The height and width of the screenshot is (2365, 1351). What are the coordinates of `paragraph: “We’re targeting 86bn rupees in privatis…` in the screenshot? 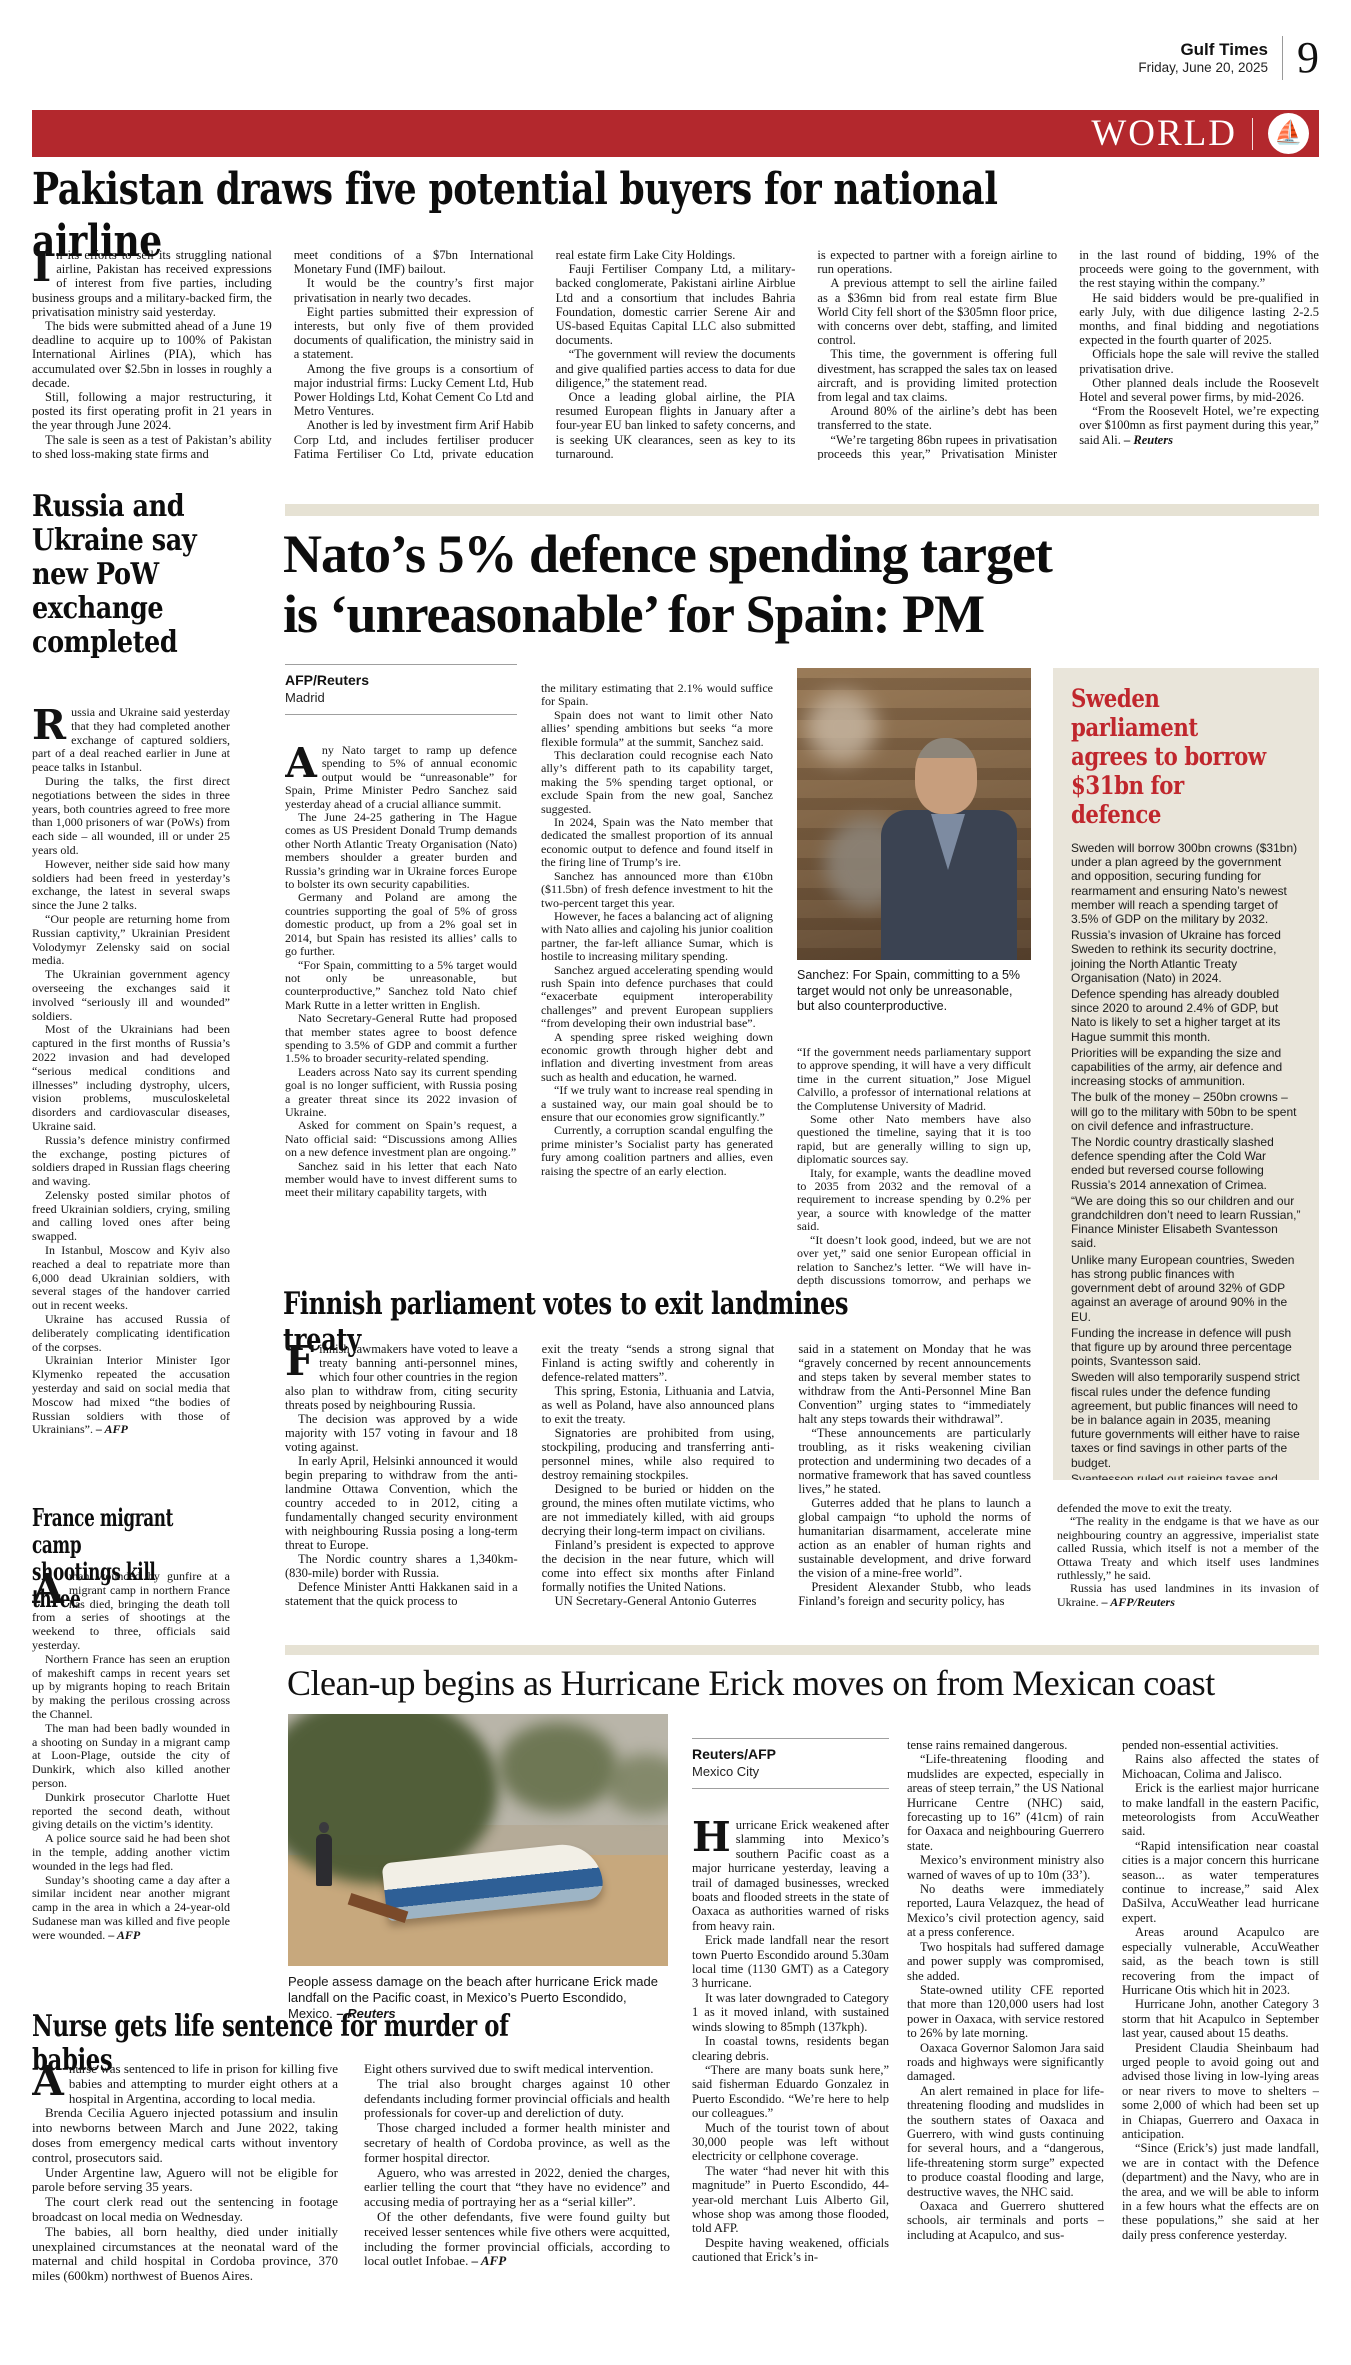 It's located at (937, 446).